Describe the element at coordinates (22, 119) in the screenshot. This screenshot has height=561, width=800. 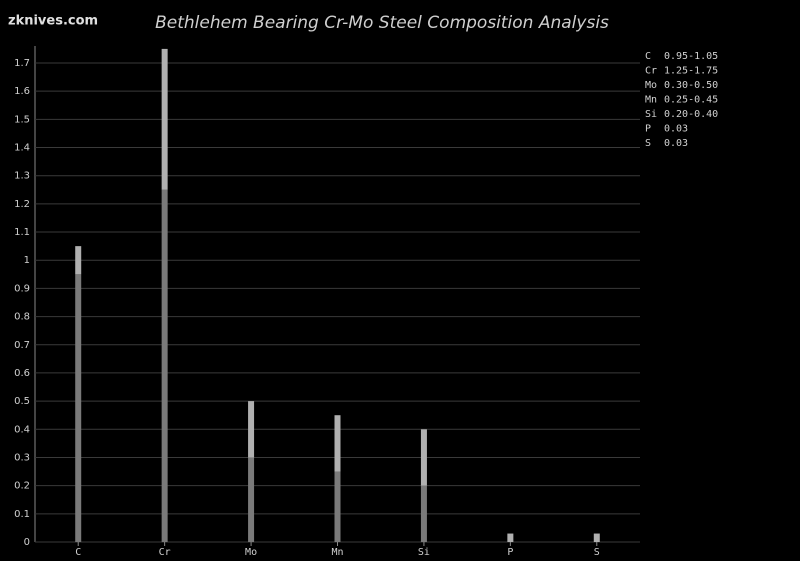
I see `y-tick-label: 1.5` at that location.